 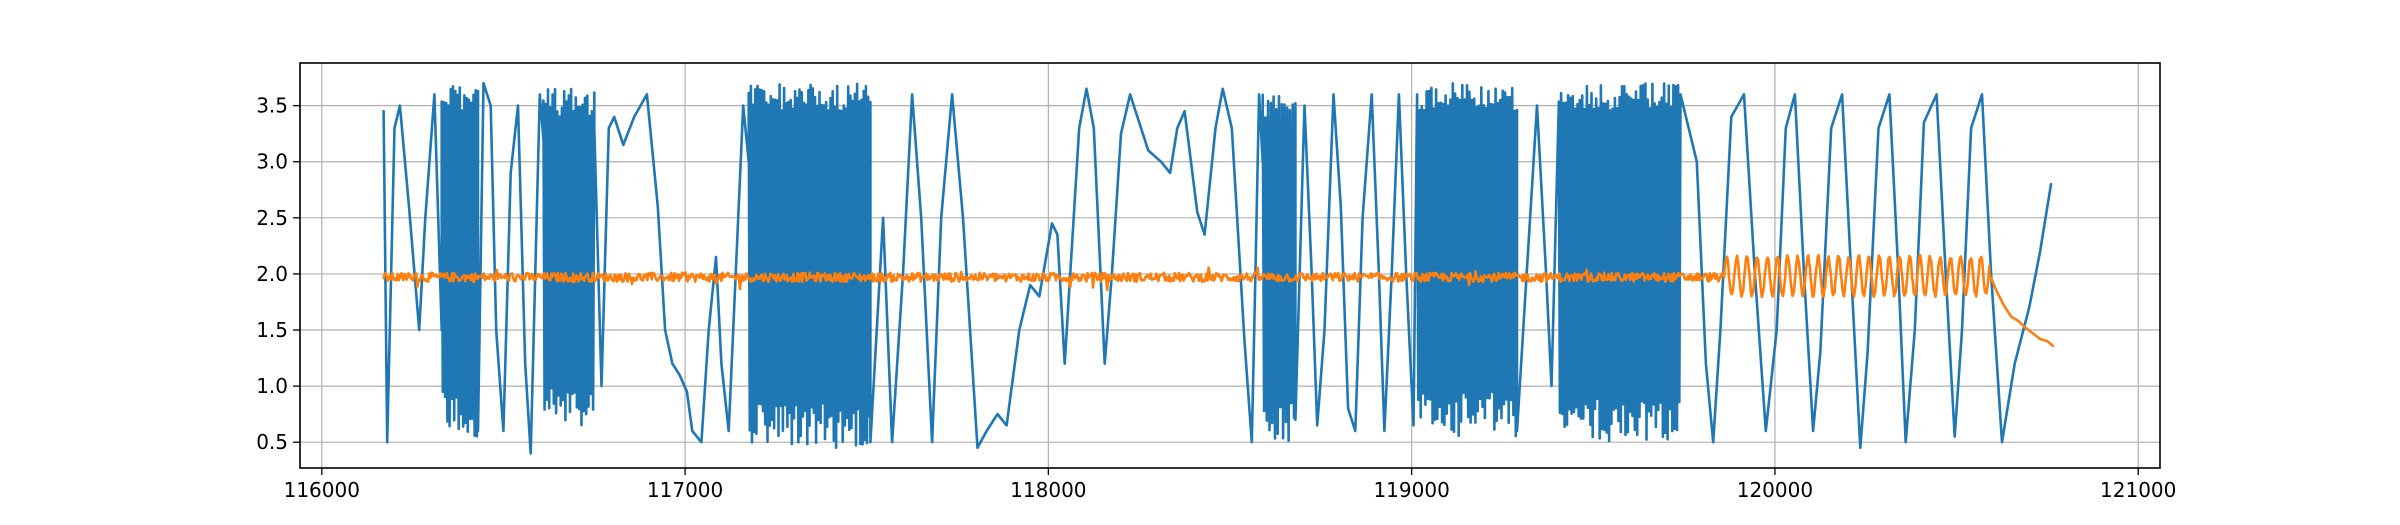 I want to click on y-tick-label: 0.5, so click(x=272, y=442).